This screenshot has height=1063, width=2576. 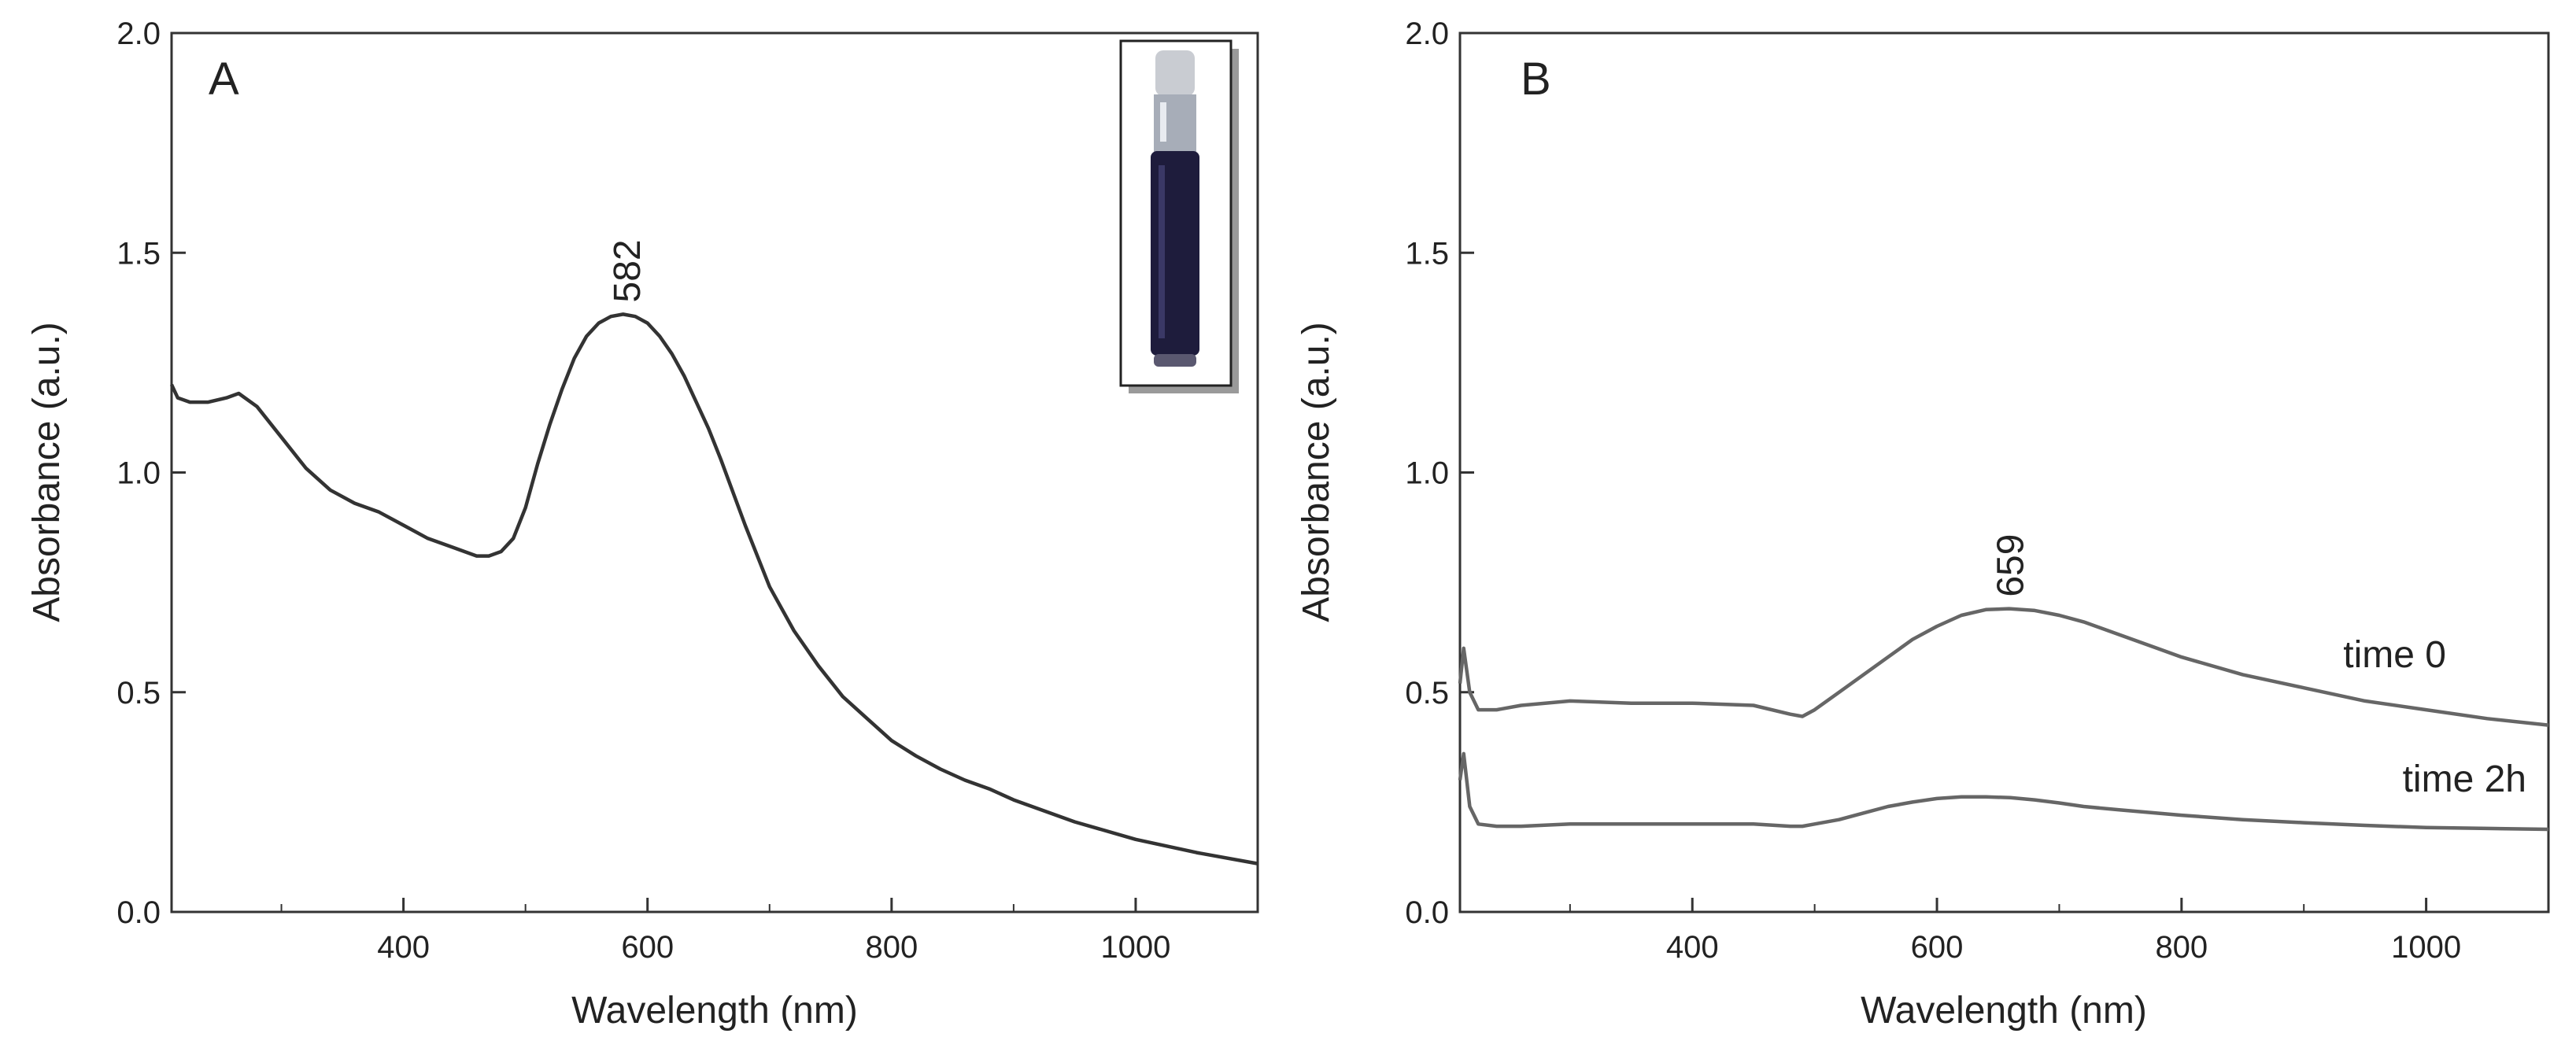 What do you see at coordinates (1175, 360) in the screenshot?
I see `vial-bottom` at bounding box center [1175, 360].